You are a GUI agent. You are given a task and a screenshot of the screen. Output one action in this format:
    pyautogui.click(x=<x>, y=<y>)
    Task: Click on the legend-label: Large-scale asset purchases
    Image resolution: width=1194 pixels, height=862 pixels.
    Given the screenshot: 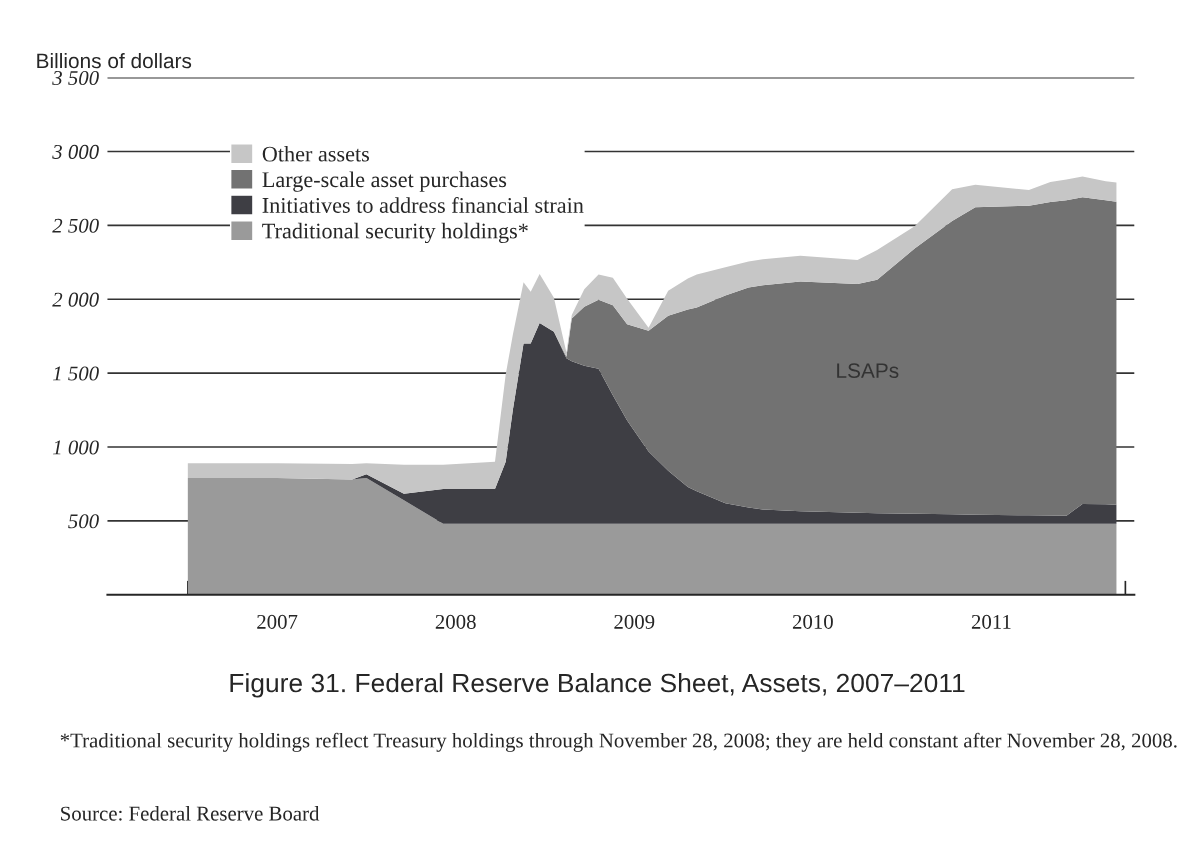 What is the action you would take?
    pyautogui.click(x=384, y=181)
    